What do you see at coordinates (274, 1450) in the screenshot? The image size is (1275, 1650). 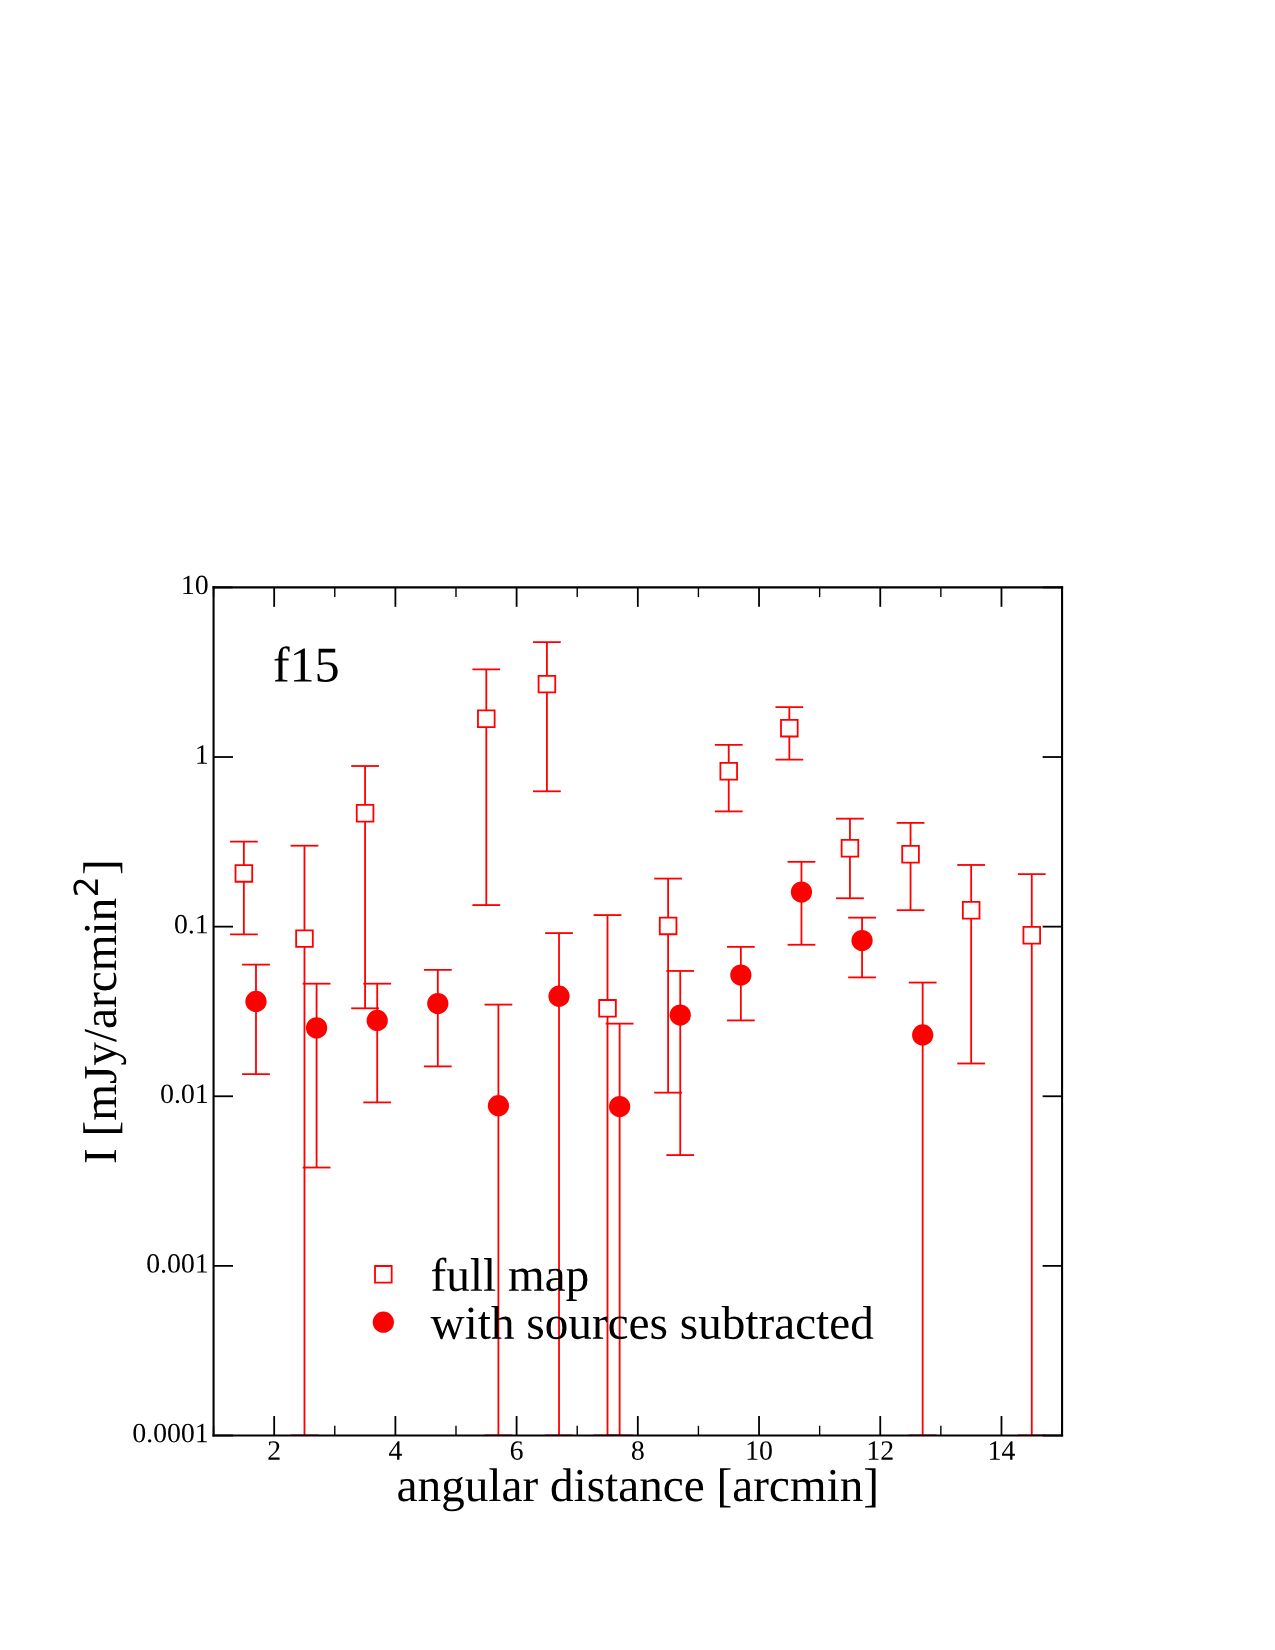 I see `x-tick-label: 2` at bounding box center [274, 1450].